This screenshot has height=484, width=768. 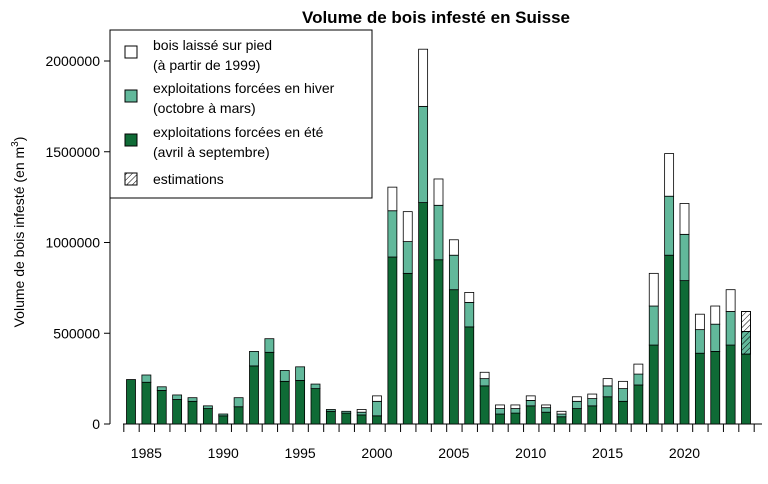 What do you see at coordinates (238, 132) in the screenshot?
I see `legend-label-summer: exploitations forcées en été` at bounding box center [238, 132].